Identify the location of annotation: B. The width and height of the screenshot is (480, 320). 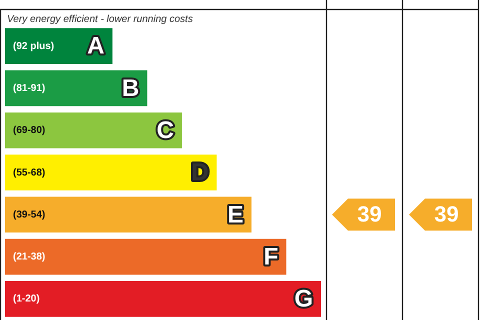
(131, 88).